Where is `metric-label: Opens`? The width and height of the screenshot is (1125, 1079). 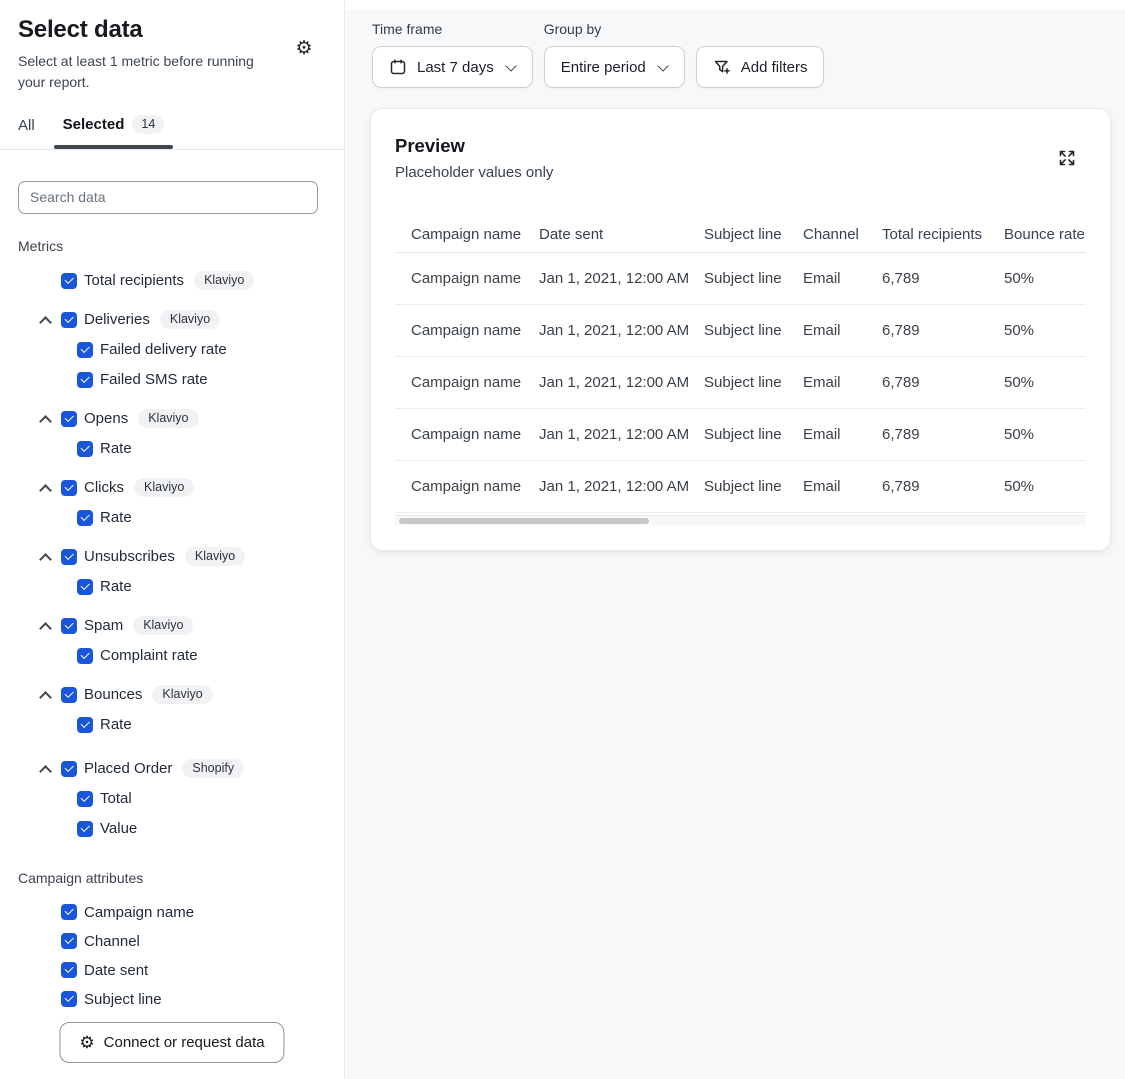
metric-label: Opens is located at coordinates (106, 418).